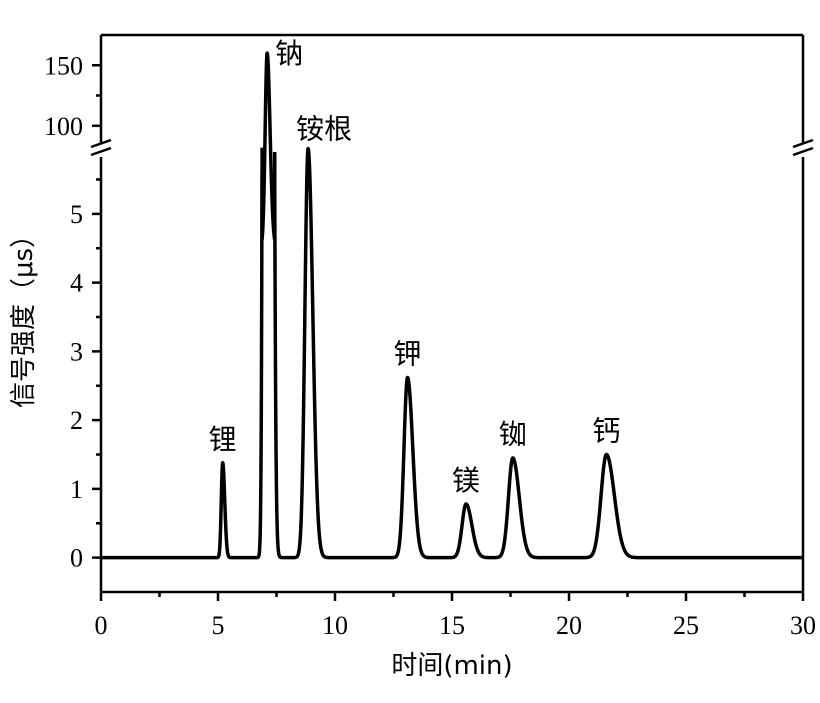  I want to click on x-tick-label: 0, so click(101, 625).